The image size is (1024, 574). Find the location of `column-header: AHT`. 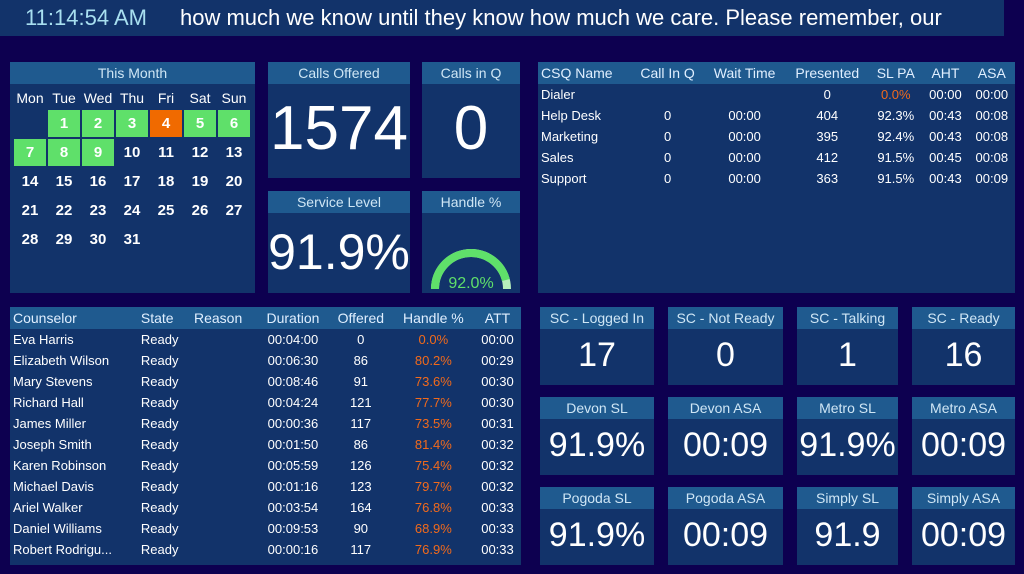

column-header: AHT is located at coordinates (945, 73).